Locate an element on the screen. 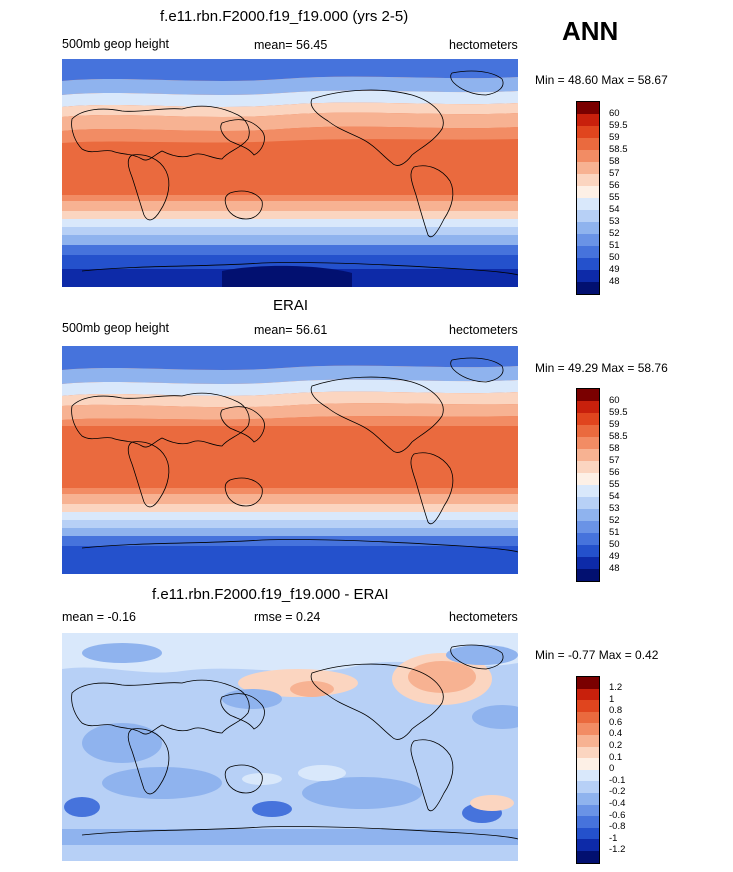 Image resolution: width=733 pixels, height=872 pixels. panel-3-title: f.e11.rbn.F2000.f19_f19.000 - ERAI is located at coordinates (270, 594).